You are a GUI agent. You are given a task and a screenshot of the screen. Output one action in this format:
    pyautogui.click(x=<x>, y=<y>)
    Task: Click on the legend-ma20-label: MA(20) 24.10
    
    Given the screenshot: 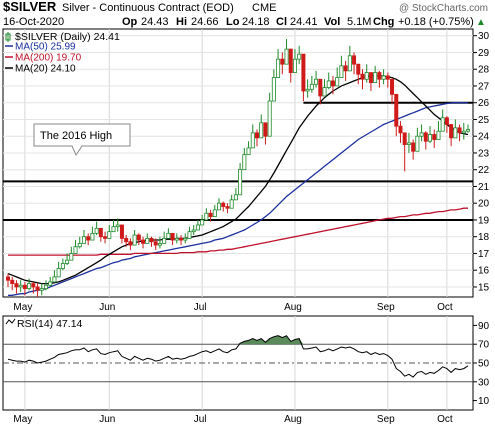 What is the action you would take?
    pyautogui.click(x=45, y=69)
    